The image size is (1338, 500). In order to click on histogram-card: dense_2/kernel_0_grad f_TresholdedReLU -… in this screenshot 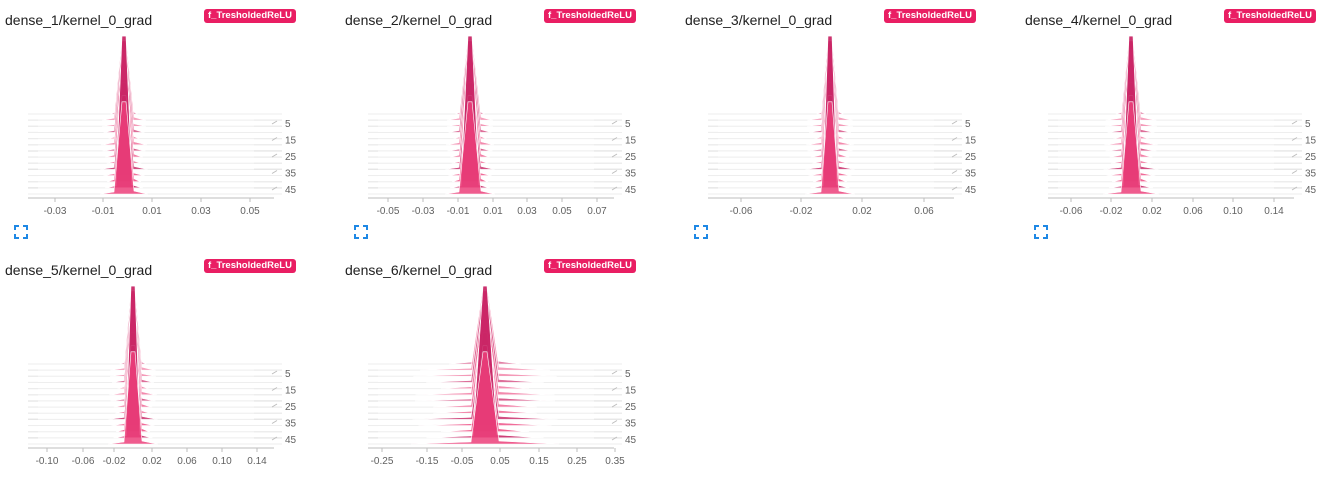, I will do `click(505, 125)`.